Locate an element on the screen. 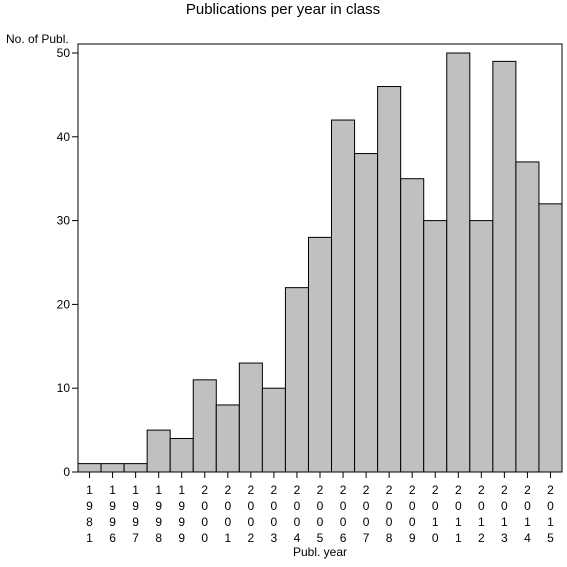 This screenshot has width=567, height=567. bar-2009 is located at coordinates (412, 325).